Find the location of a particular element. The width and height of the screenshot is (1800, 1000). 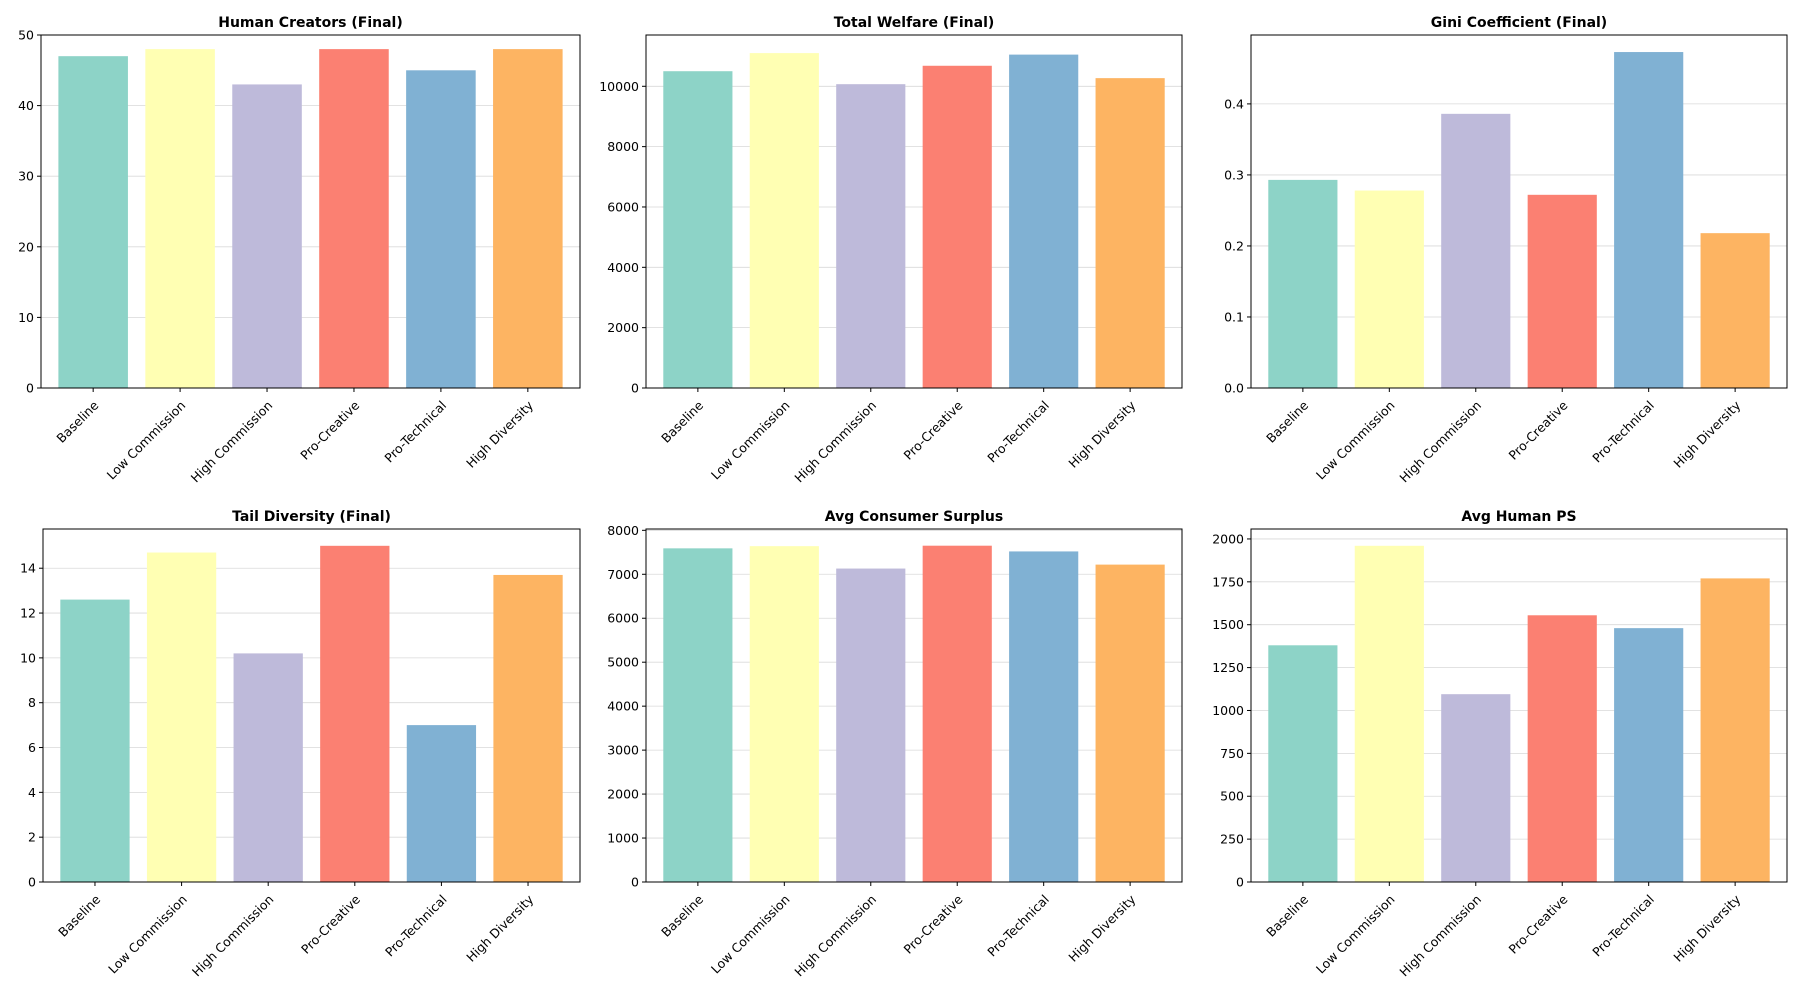

y-tick-label: 0.4 is located at coordinates (1234, 103).